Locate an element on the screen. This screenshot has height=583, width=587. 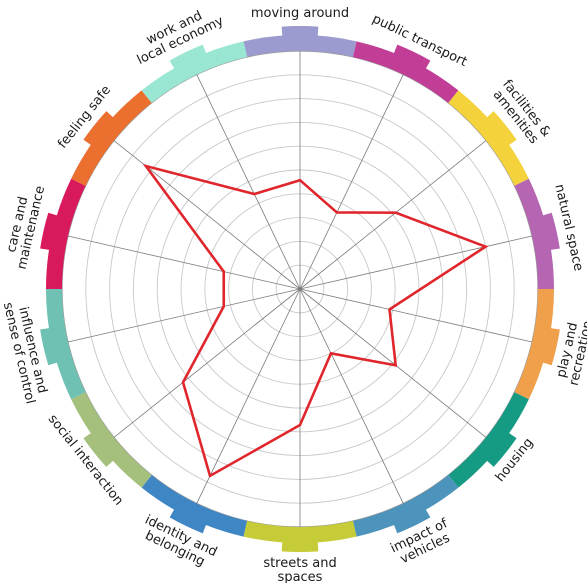
category-label: moving around is located at coordinates (300, 13).